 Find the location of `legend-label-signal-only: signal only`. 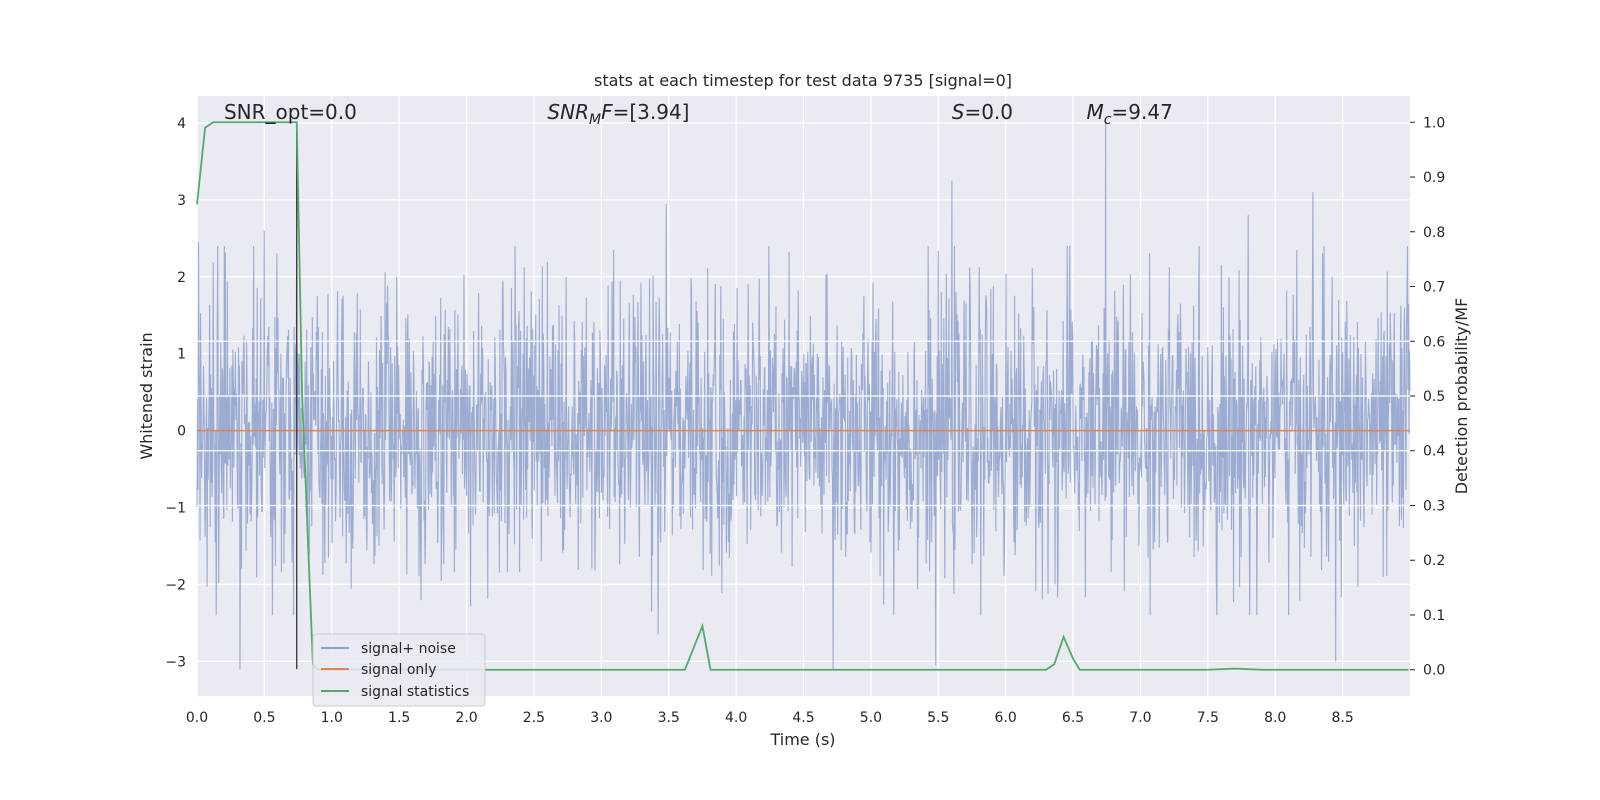

legend-label-signal-only: signal only is located at coordinates (398, 670).